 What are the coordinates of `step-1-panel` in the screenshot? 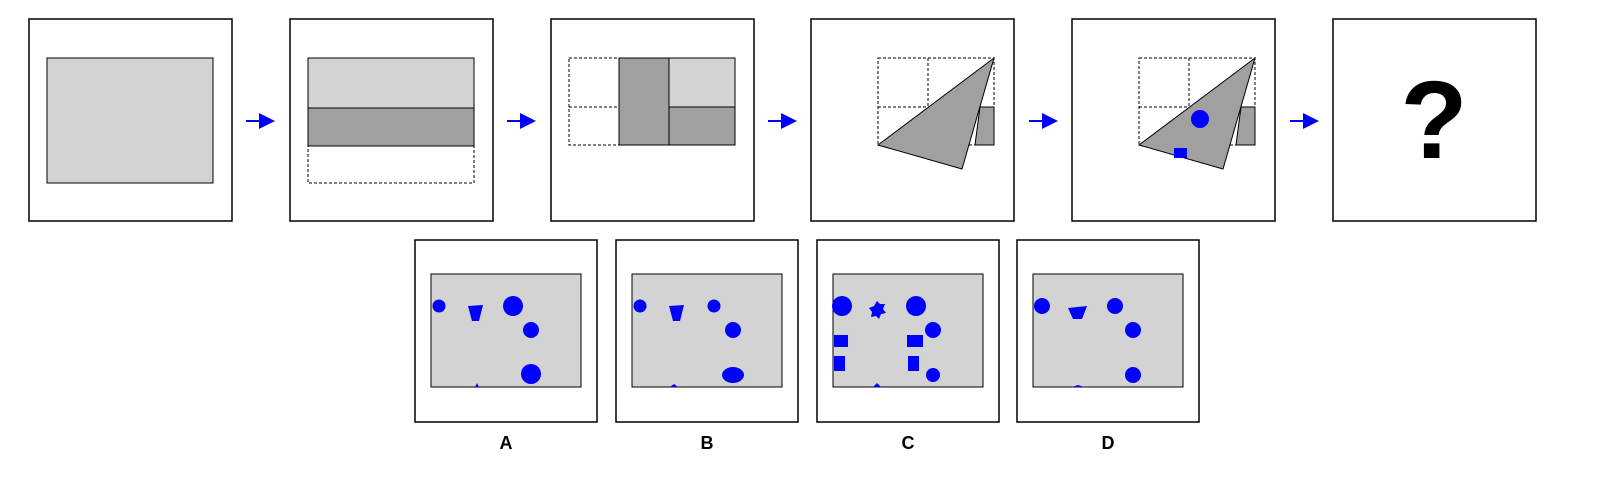 It's located at (130, 120).